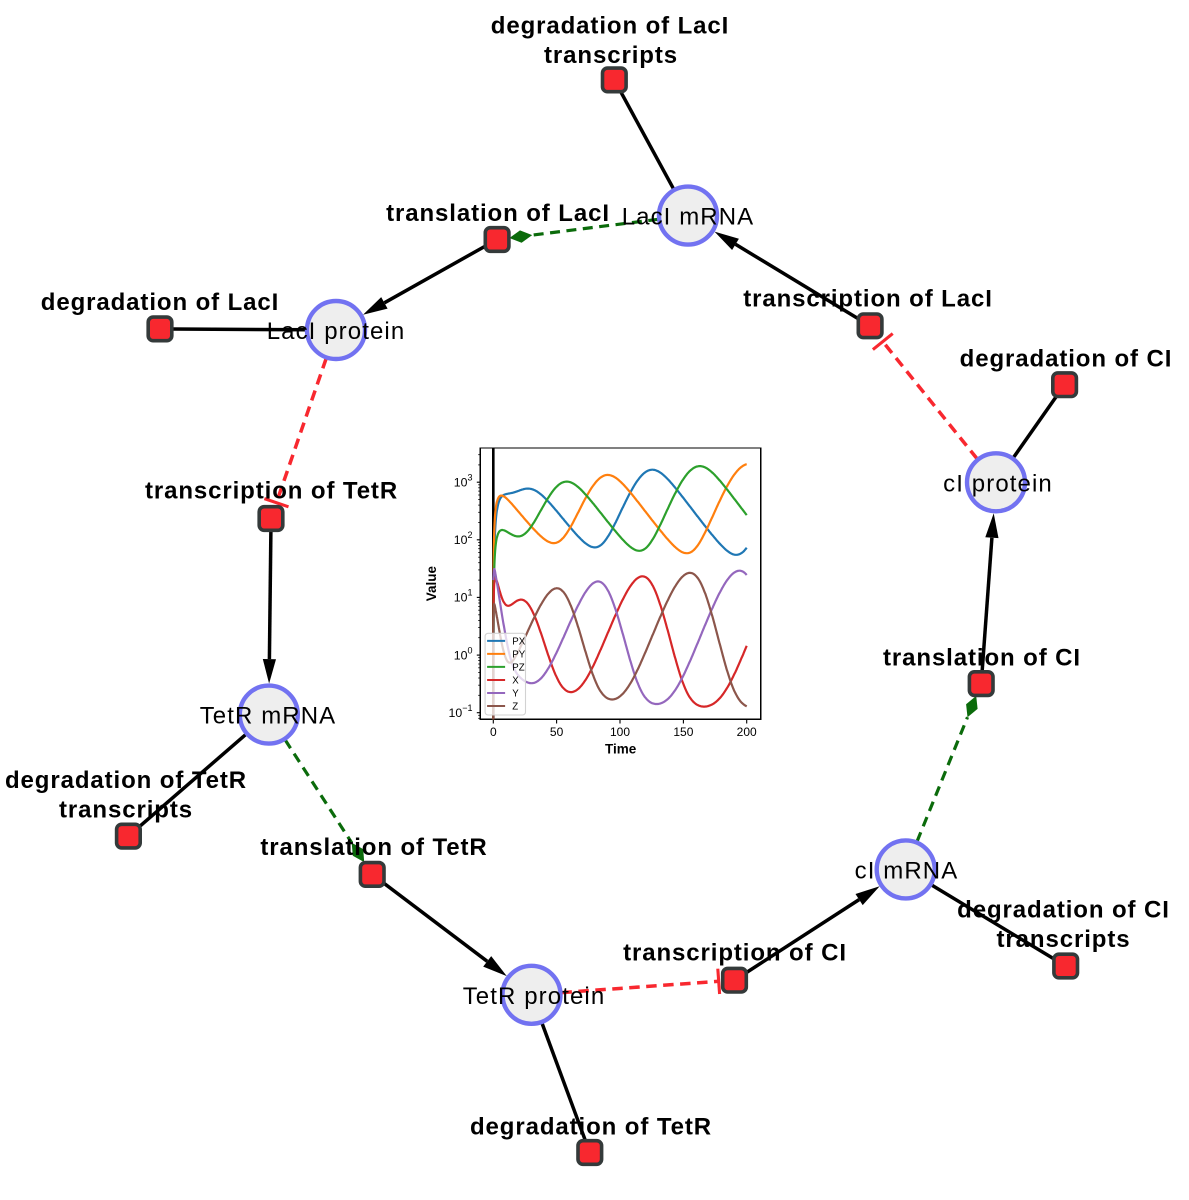 The width and height of the screenshot is (1189, 1200). Describe the element at coordinates (268, 716) in the screenshot. I see `svg-text: TetR mRNA` at that location.